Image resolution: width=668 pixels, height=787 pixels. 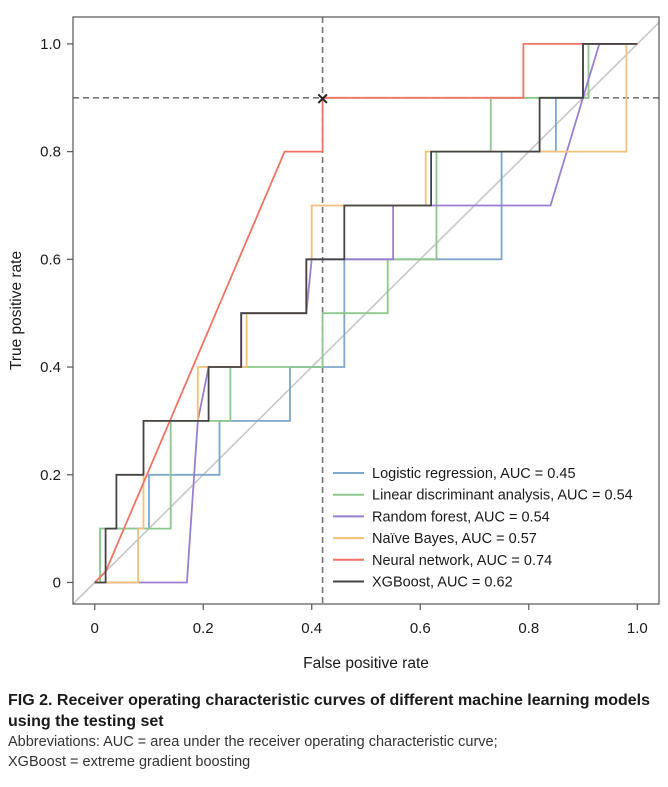 What do you see at coordinates (95, 628) in the screenshot?
I see `x-tick-label: 0` at bounding box center [95, 628].